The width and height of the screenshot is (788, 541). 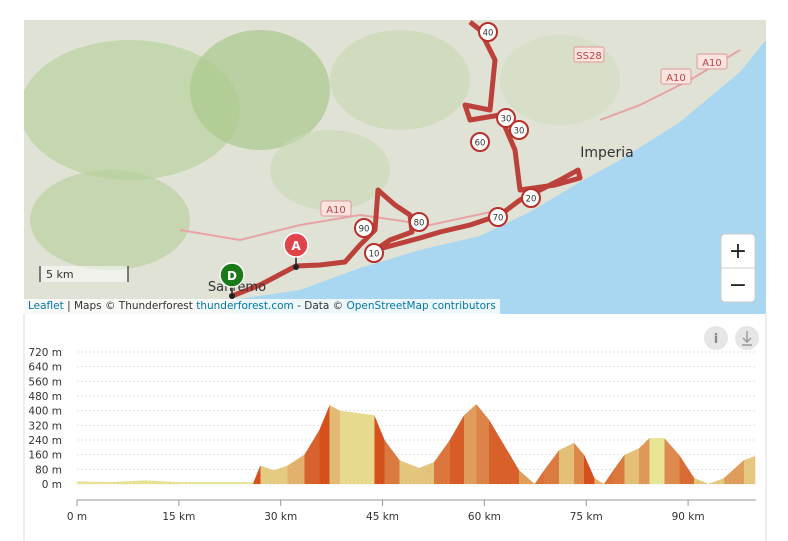 What do you see at coordinates (280, 517) in the screenshot?
I see `x-tick-label: 30 km` at bounding box center [280, 517].